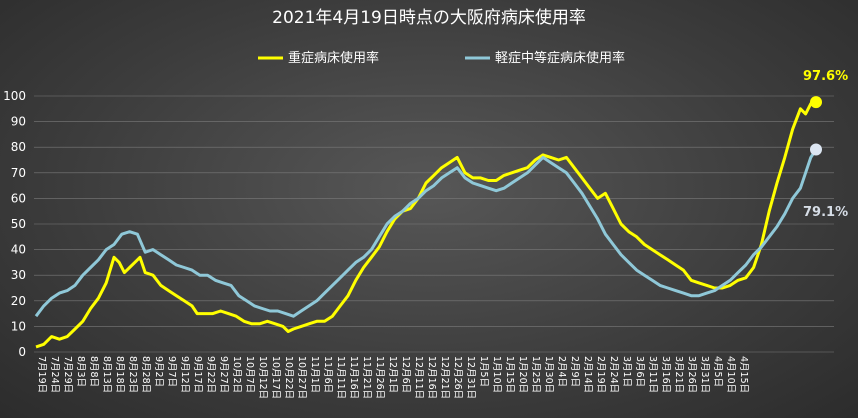 The width and height of the screenshot is (858, 418). I want to click on x-tick-label: 9月22日, so click(210, 374).